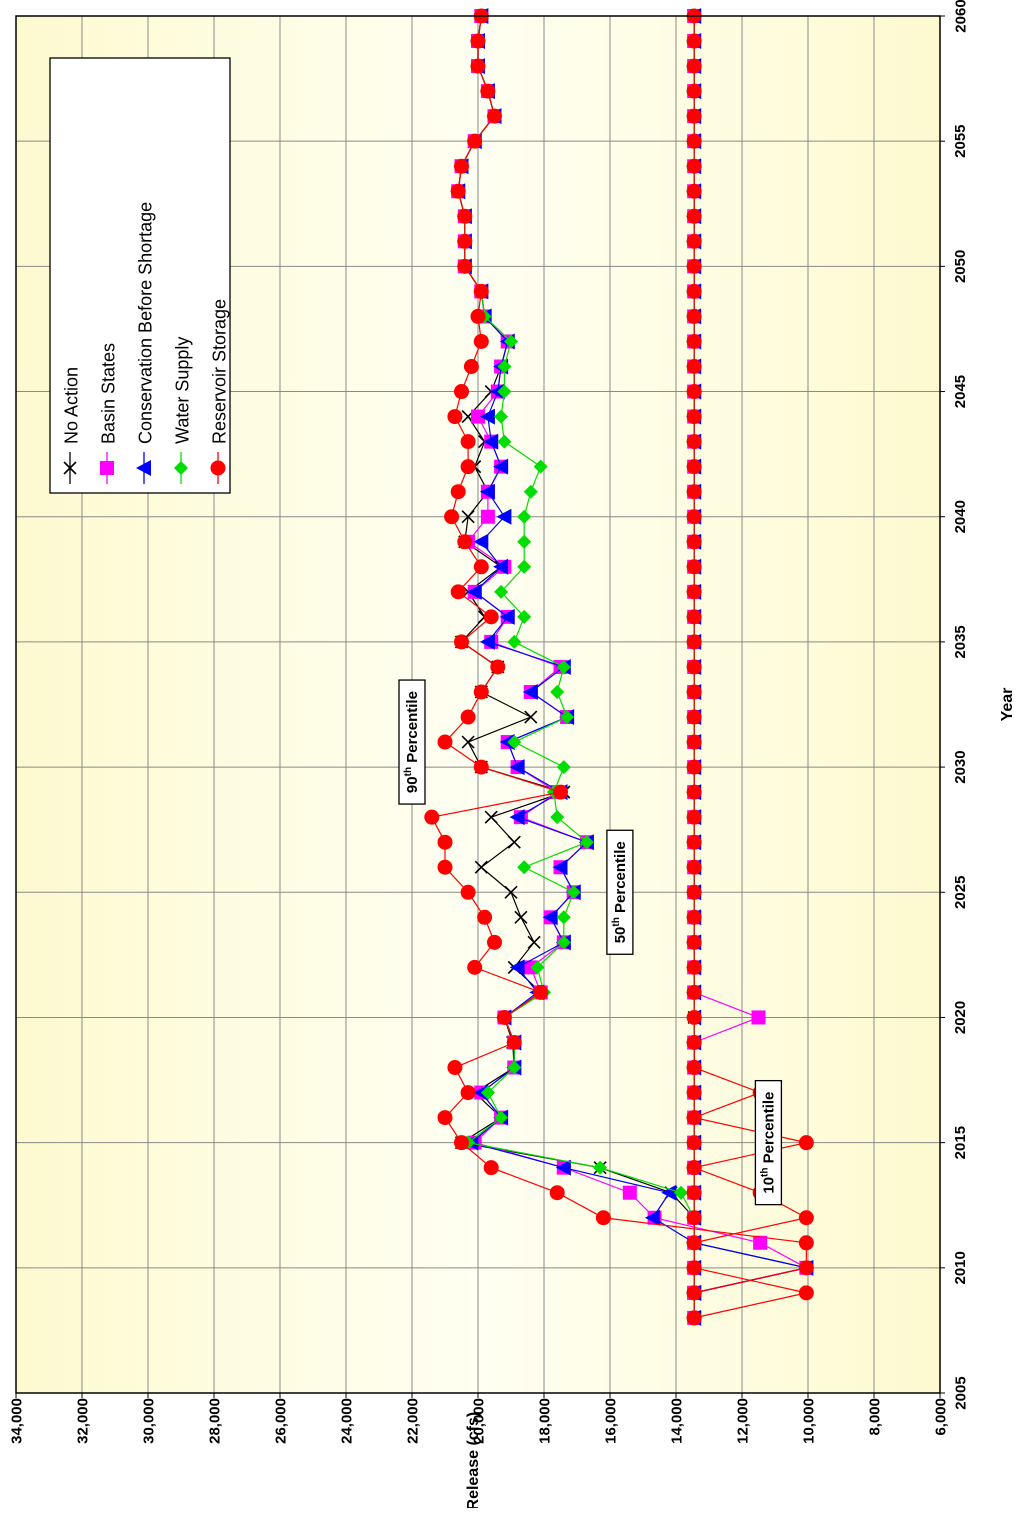 The image size is (1034, 1513). What do you see at coordinates (16, 1421) in the screenshot?
I see `value-tick-label: 34,000` at bounding box center [16, 1421].